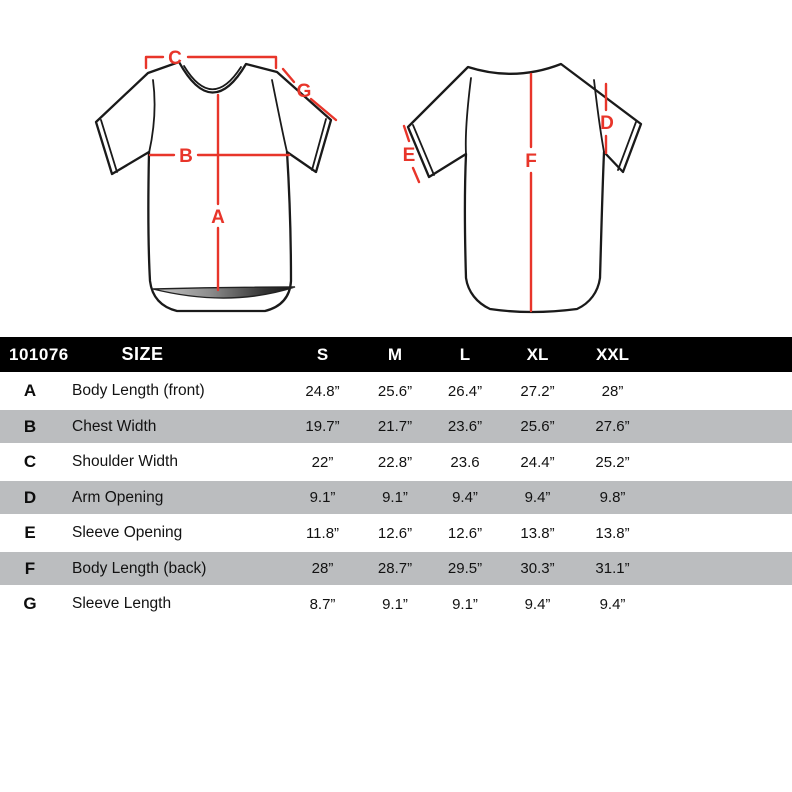 Image resolution: width=792 pixels, height=792 pixels. What do you see at coordinates (127, 532) in the screenshot?
I see `row-label: Sleeve Opening` at bounding box center [127, 532].